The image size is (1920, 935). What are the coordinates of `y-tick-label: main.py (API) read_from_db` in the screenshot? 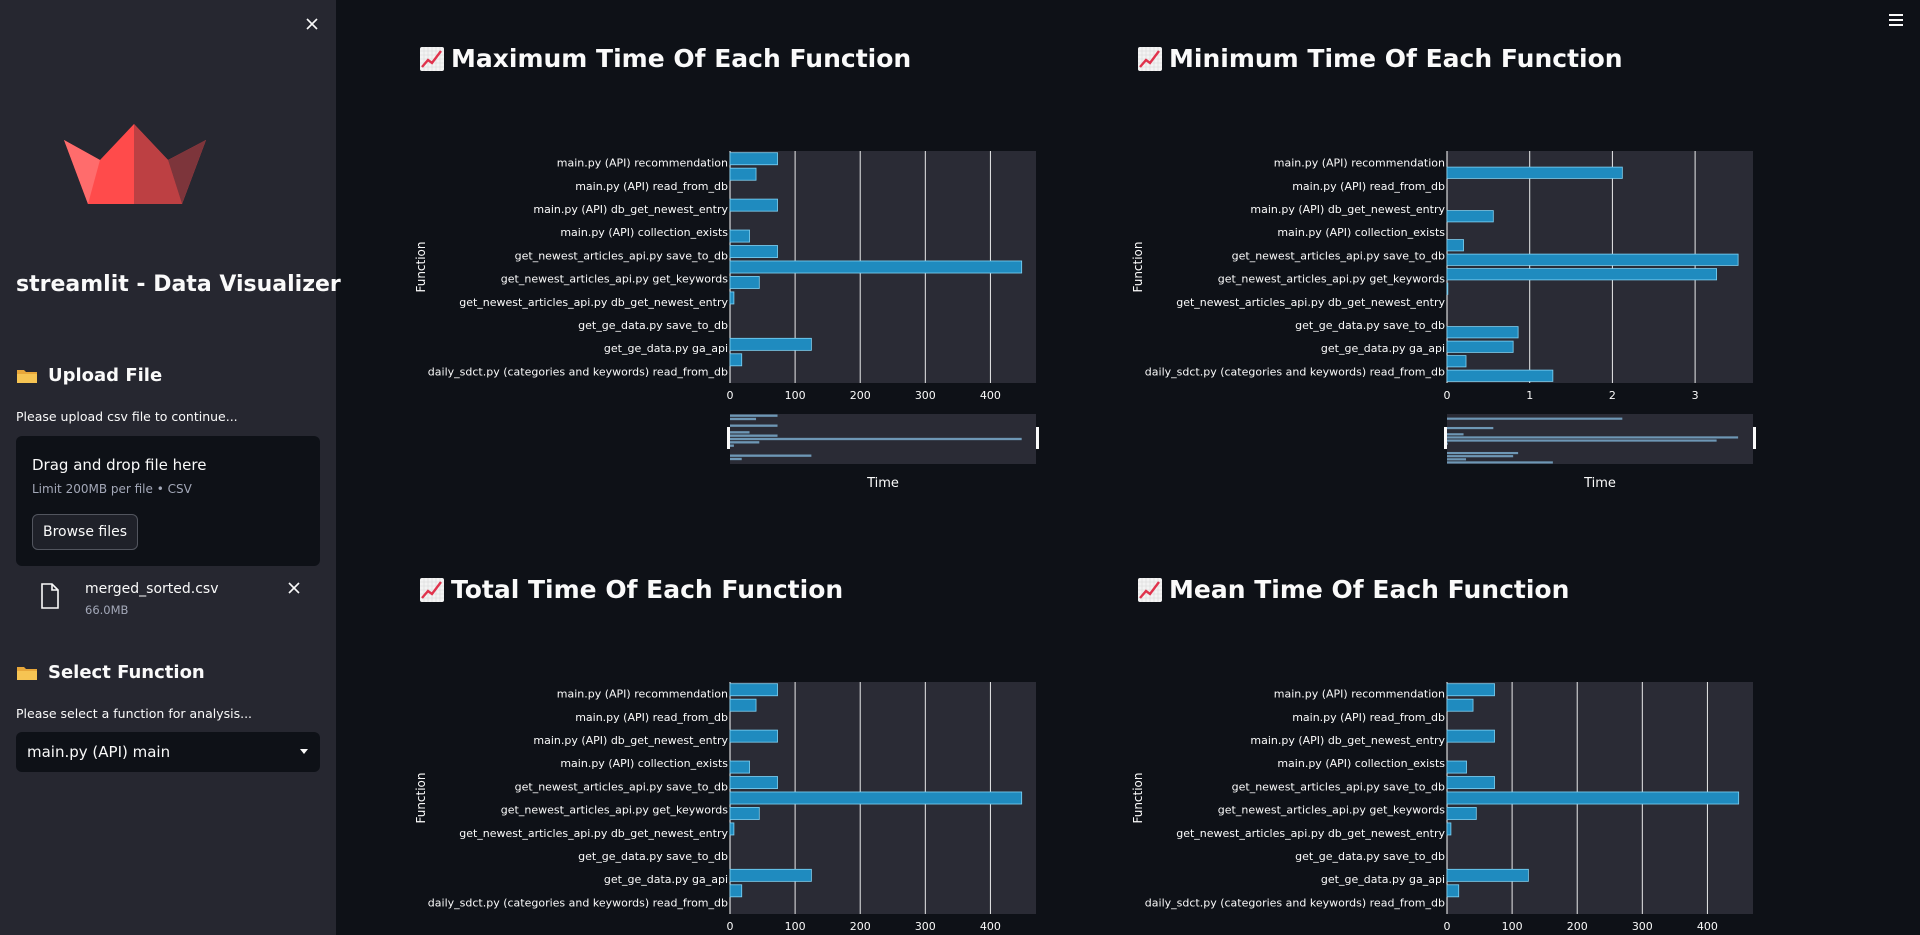 It's located at (651, 717).